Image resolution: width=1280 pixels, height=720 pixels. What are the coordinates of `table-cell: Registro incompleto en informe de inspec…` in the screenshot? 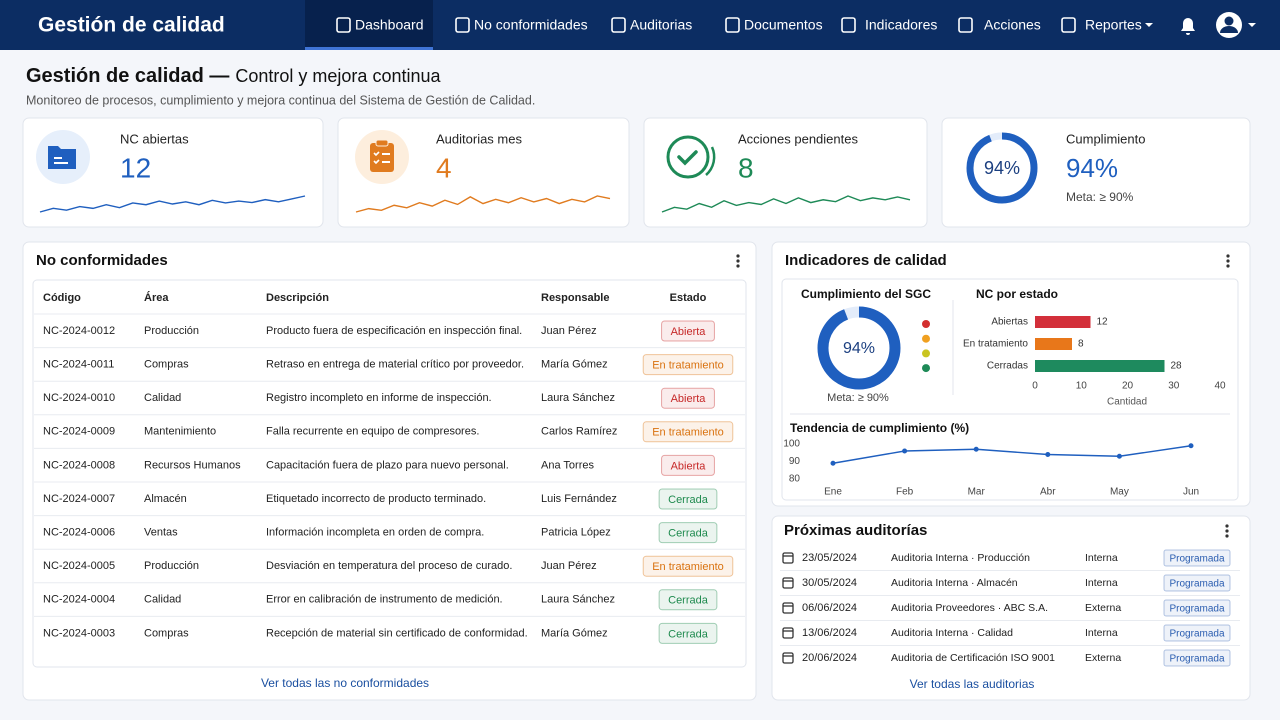 It's located at (379, 398).